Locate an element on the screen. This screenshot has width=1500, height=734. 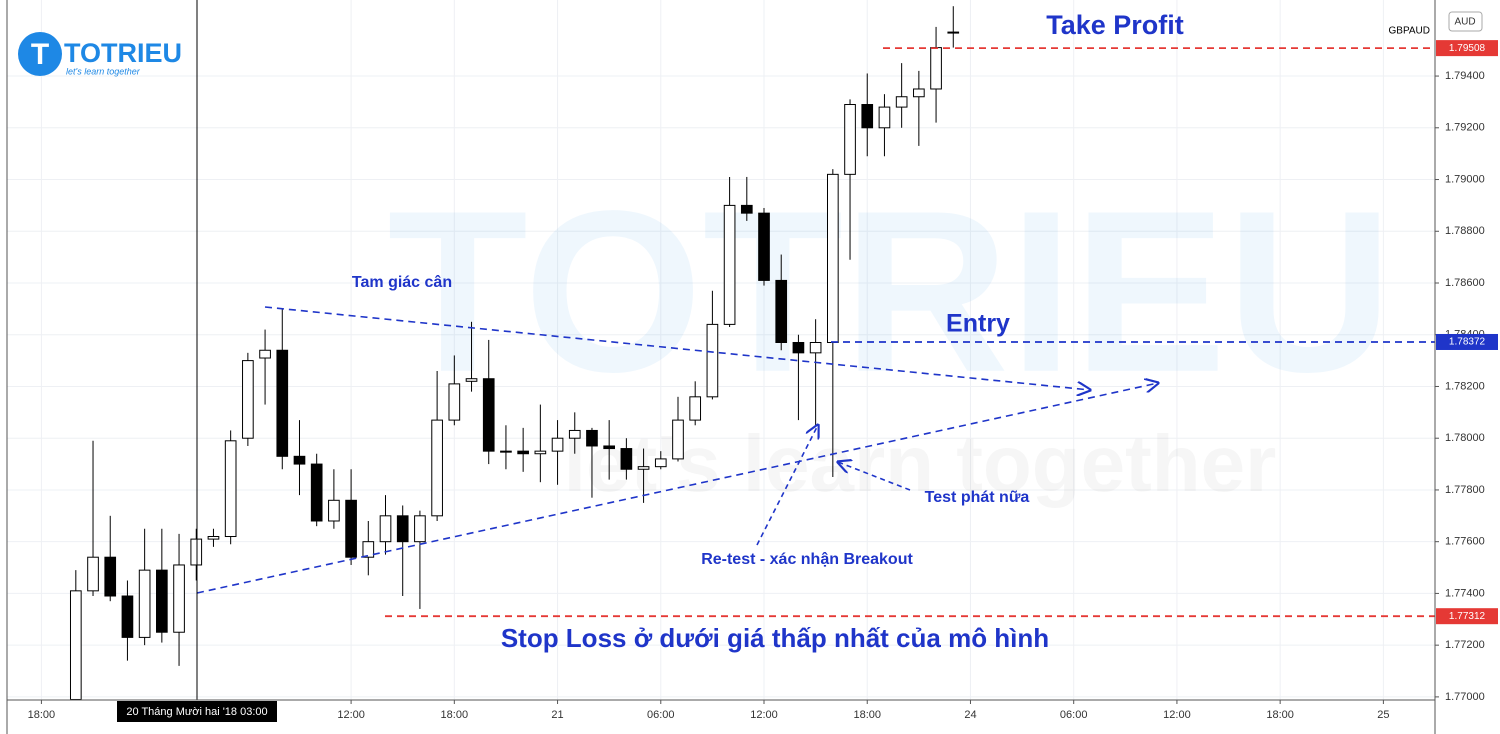
currency: AUD is located at coordinates (1464, 22).